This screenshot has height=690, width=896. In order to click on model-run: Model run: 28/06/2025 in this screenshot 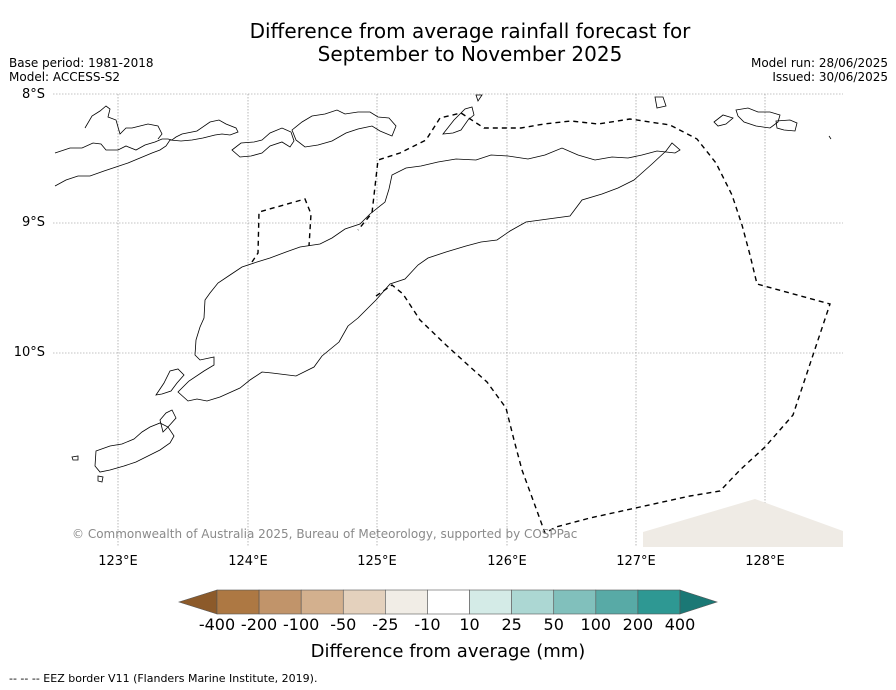, I will do `click(819, 63)`.